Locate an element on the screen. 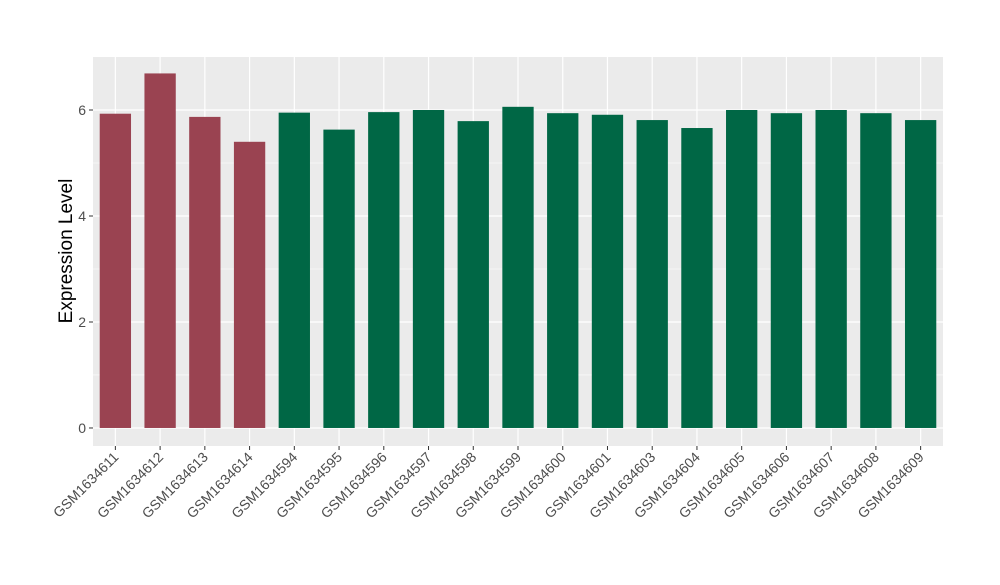 Image resolution: width=1000 pixels, height=585 pixels. y-tick-label: 4 is located at coordinates (82, 216).